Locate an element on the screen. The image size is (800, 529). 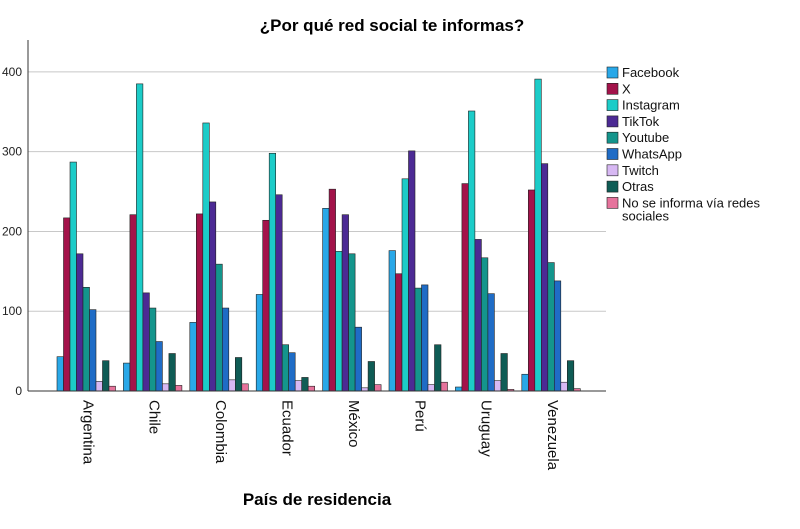
bar-perú-2 is located at coordinates (405, 285).